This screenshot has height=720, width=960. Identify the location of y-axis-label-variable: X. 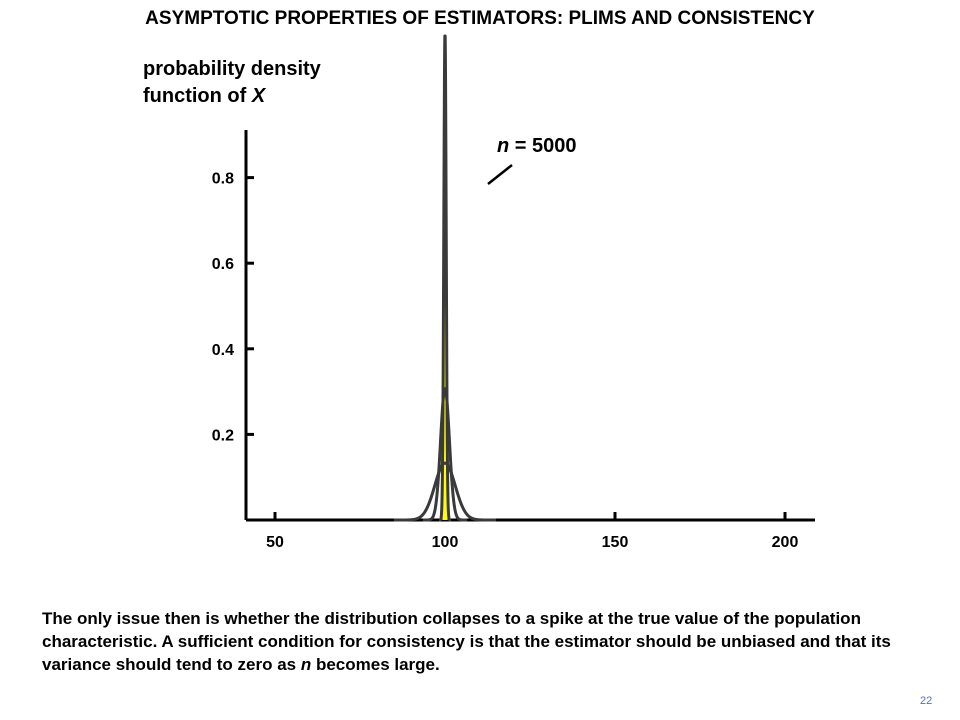
(258, 96).